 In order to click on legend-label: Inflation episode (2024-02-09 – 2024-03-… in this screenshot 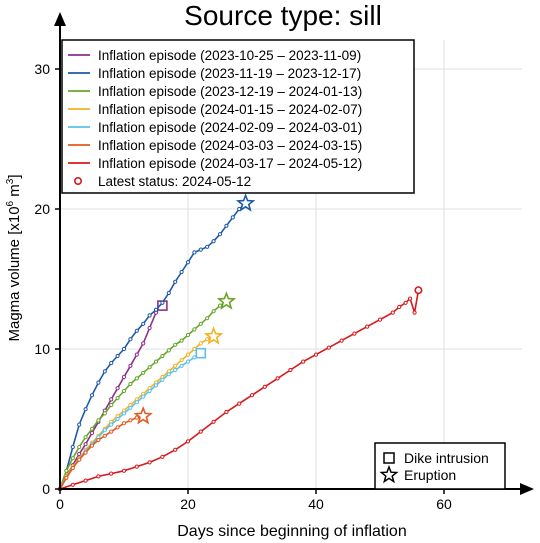, I will do `click(230, 127)`.